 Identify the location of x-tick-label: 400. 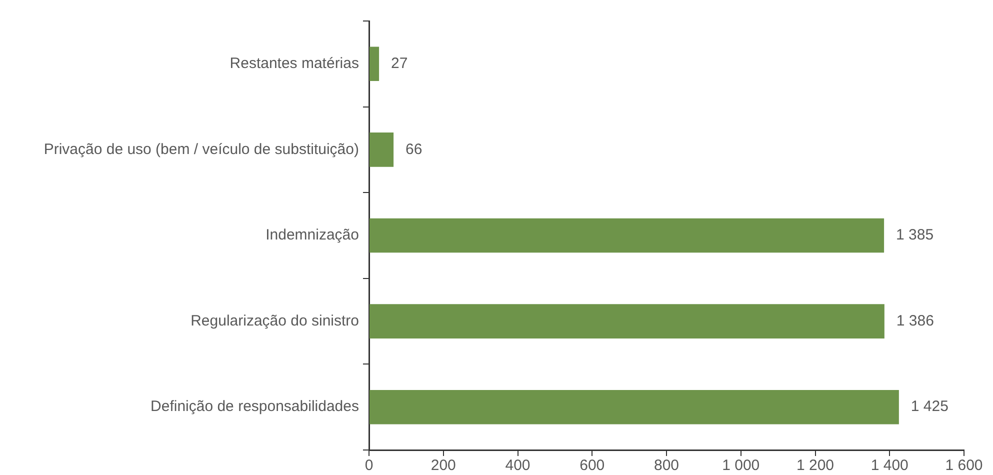
(517, 465).